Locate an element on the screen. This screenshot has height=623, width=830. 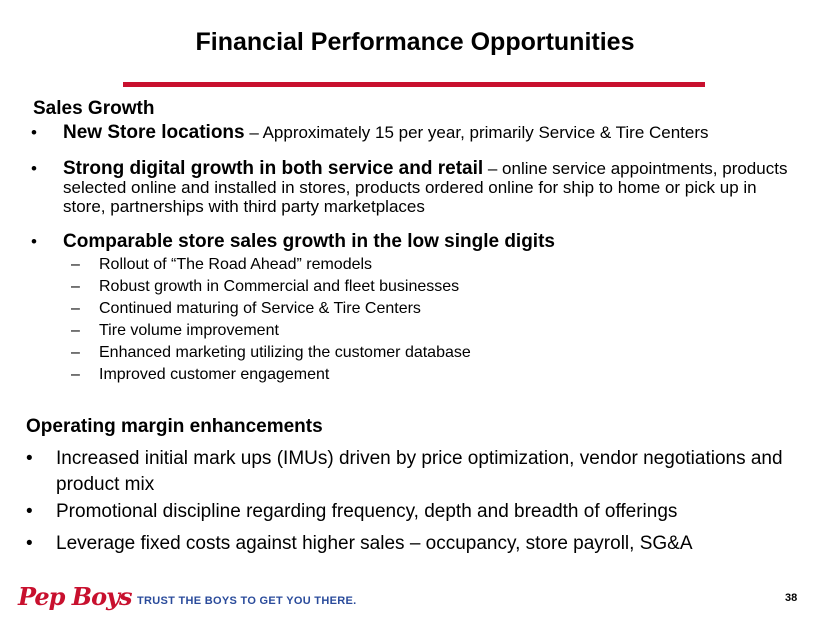
sub-bullet-text: Rollout of “The Road Ahead” remodels is located at coordinates (236, 264).